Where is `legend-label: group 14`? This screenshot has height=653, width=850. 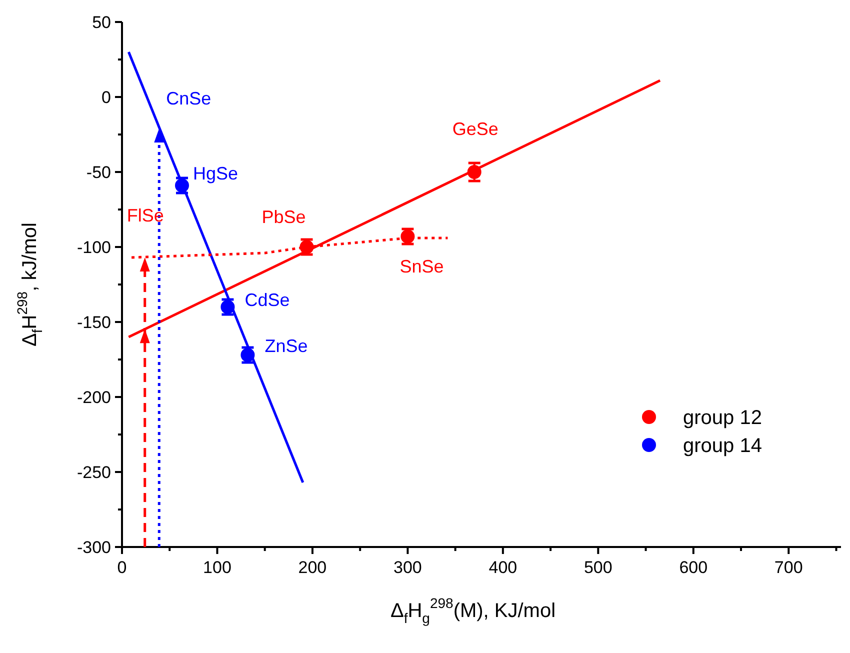
legend-label: group 14 is located at coordinates (722, 446).